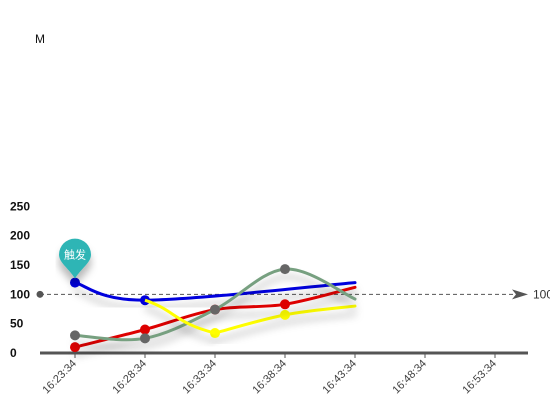 The image size is (550, 420). Describe the element at coordinates (20, 206) in the screenshot. I see `y-tick-label: 250` at that location.